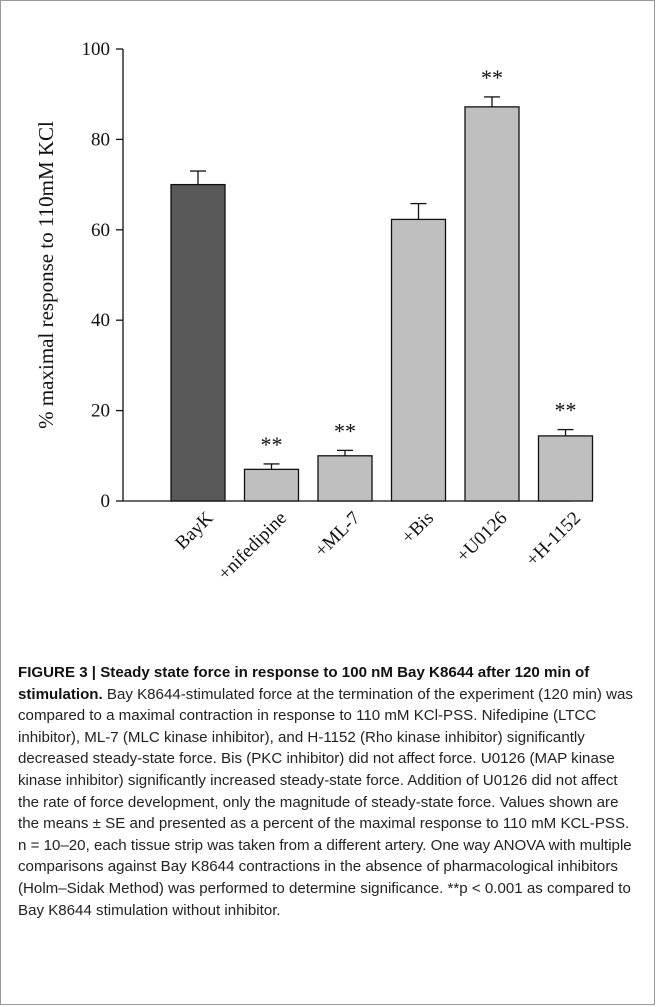 Image resolution: width=657 pixels, height=1007 pixels. What do you see at coordinates (194, 530) in the screenshot?
I see `category-label: BayK` at bounding box center [194, 530].